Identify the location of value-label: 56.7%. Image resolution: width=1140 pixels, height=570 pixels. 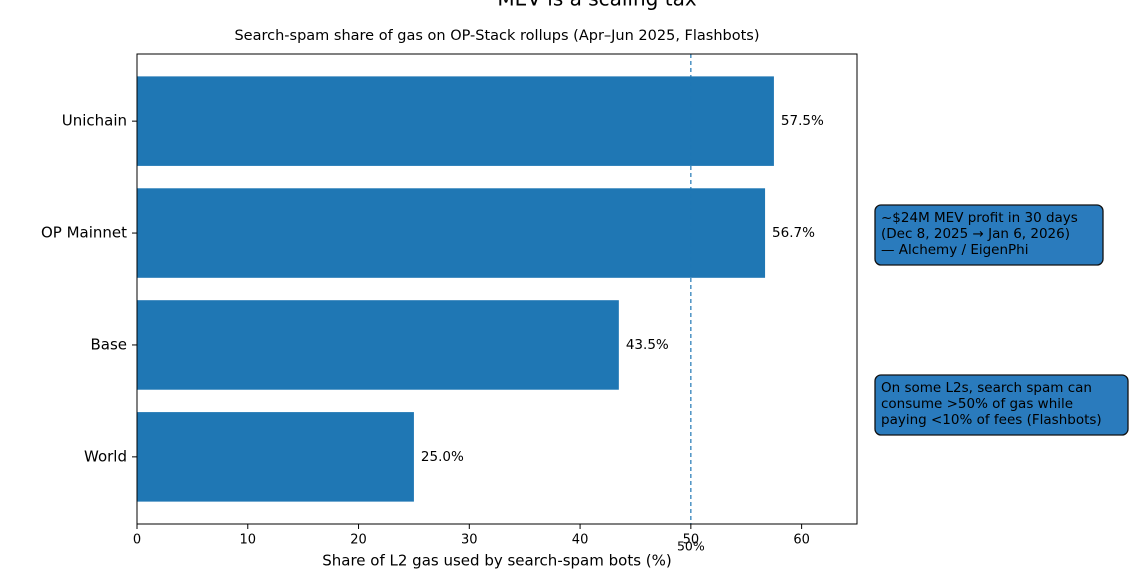
(793, 233).